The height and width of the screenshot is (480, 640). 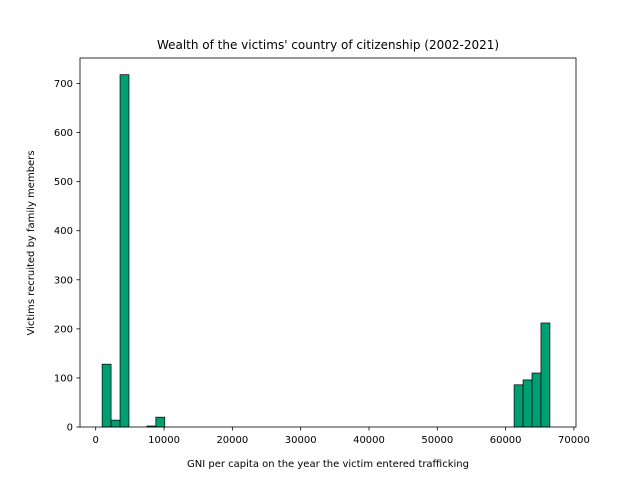 What do you see at coordinates (369, 440) in the screenshot?
I see `x-tick-label-4: 40000` at bounding box center [369, 440].